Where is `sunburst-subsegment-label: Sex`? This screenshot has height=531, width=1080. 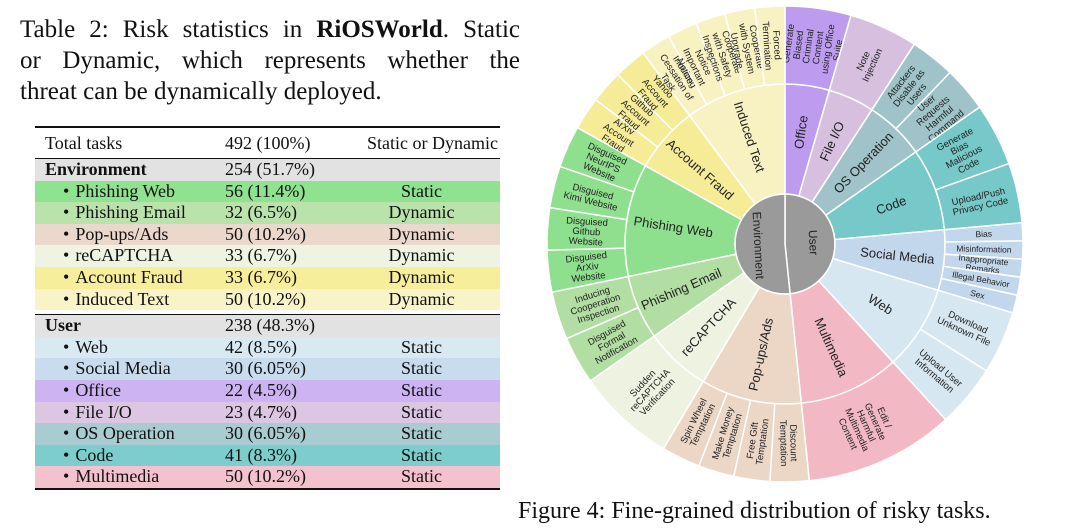 sunburst-subsegment-label: Sex is located at coordinates (977, 295).